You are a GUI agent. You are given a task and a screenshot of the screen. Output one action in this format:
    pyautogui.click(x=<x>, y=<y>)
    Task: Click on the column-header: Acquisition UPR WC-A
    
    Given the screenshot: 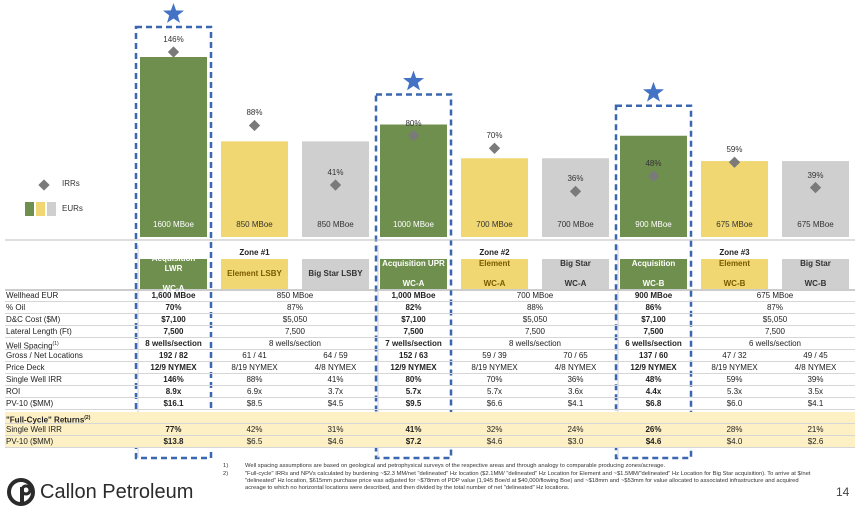 What is the action you would take?
    pyautogui.click(x=413, y=274)
    